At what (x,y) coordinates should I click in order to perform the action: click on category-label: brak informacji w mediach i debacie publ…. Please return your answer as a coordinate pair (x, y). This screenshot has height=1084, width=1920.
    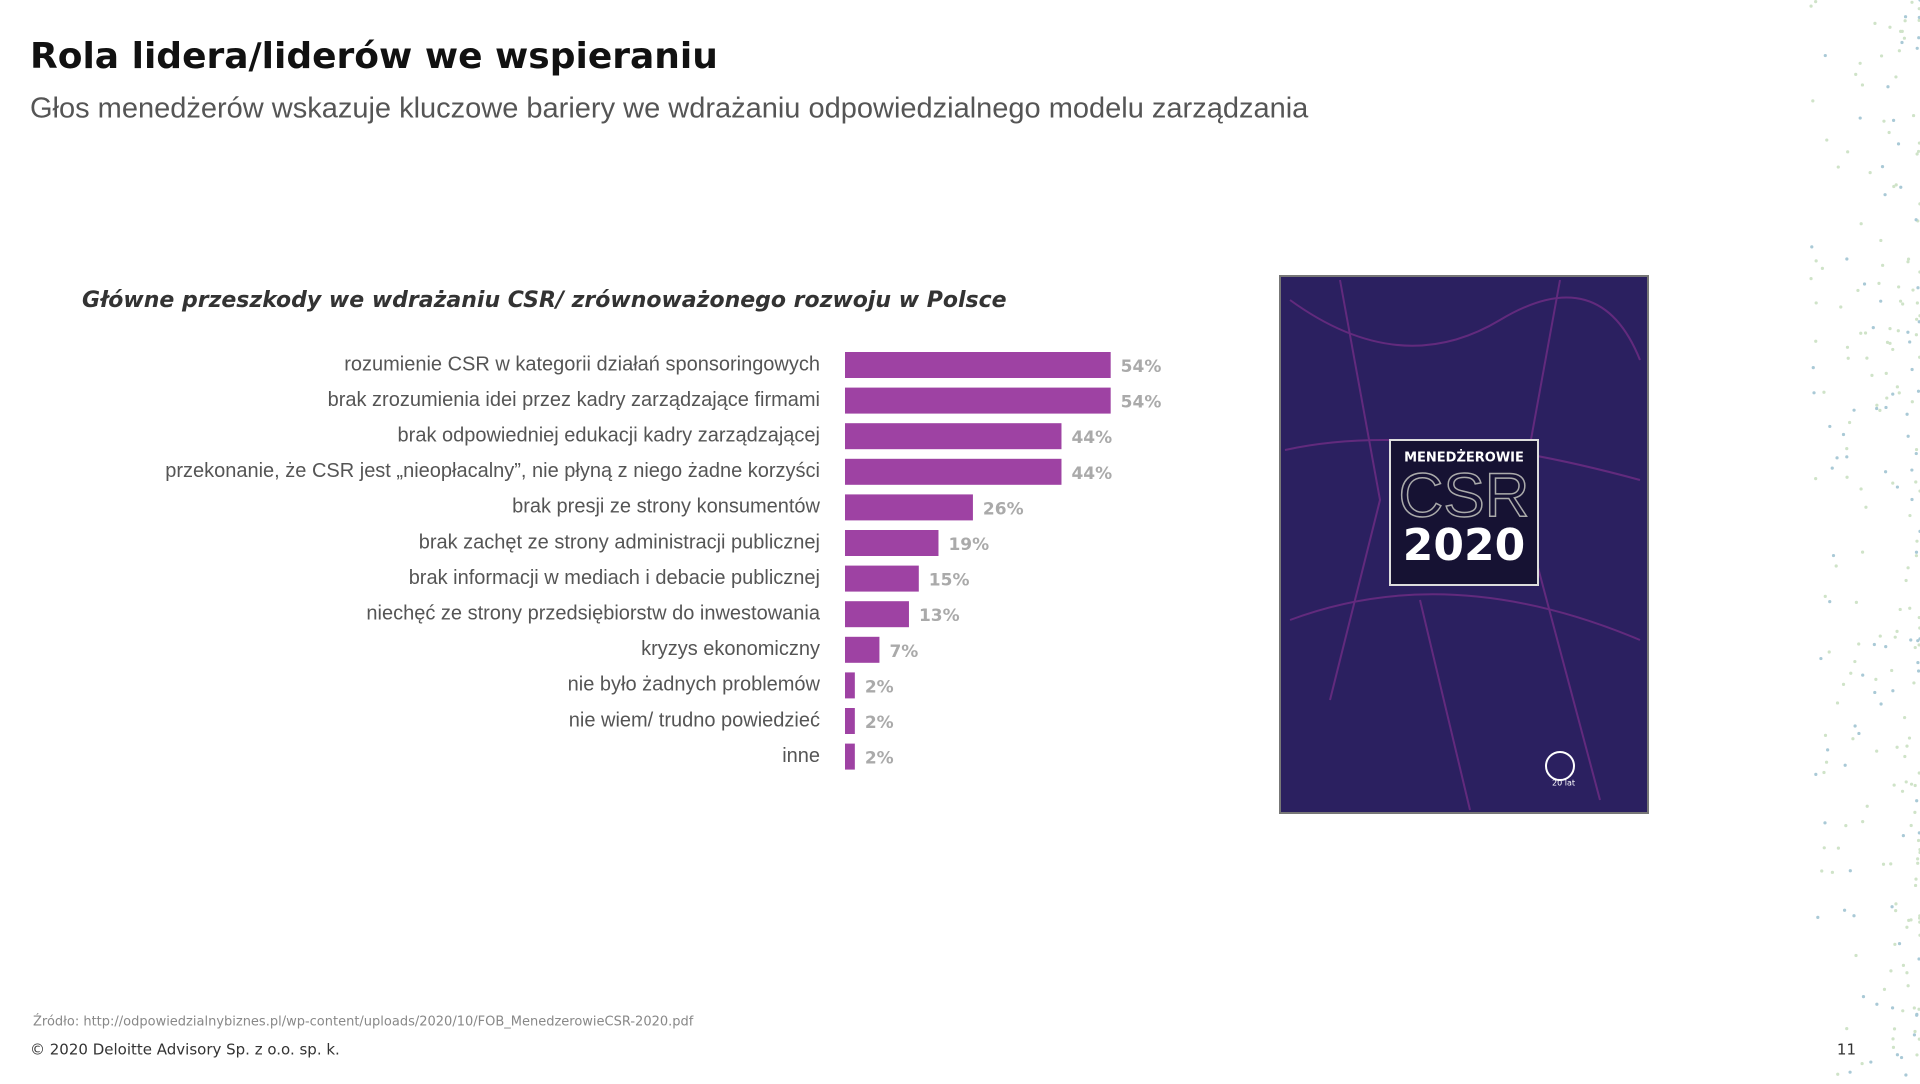
    Looking at the image, I should click on (614, 578).